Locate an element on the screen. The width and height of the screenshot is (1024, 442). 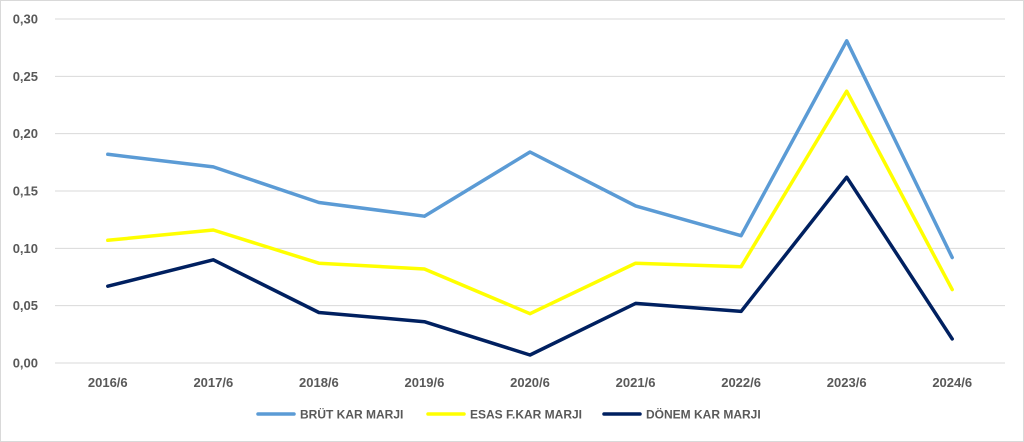
x-tick-label: 2016/6 is located at coordinates (108, 382).